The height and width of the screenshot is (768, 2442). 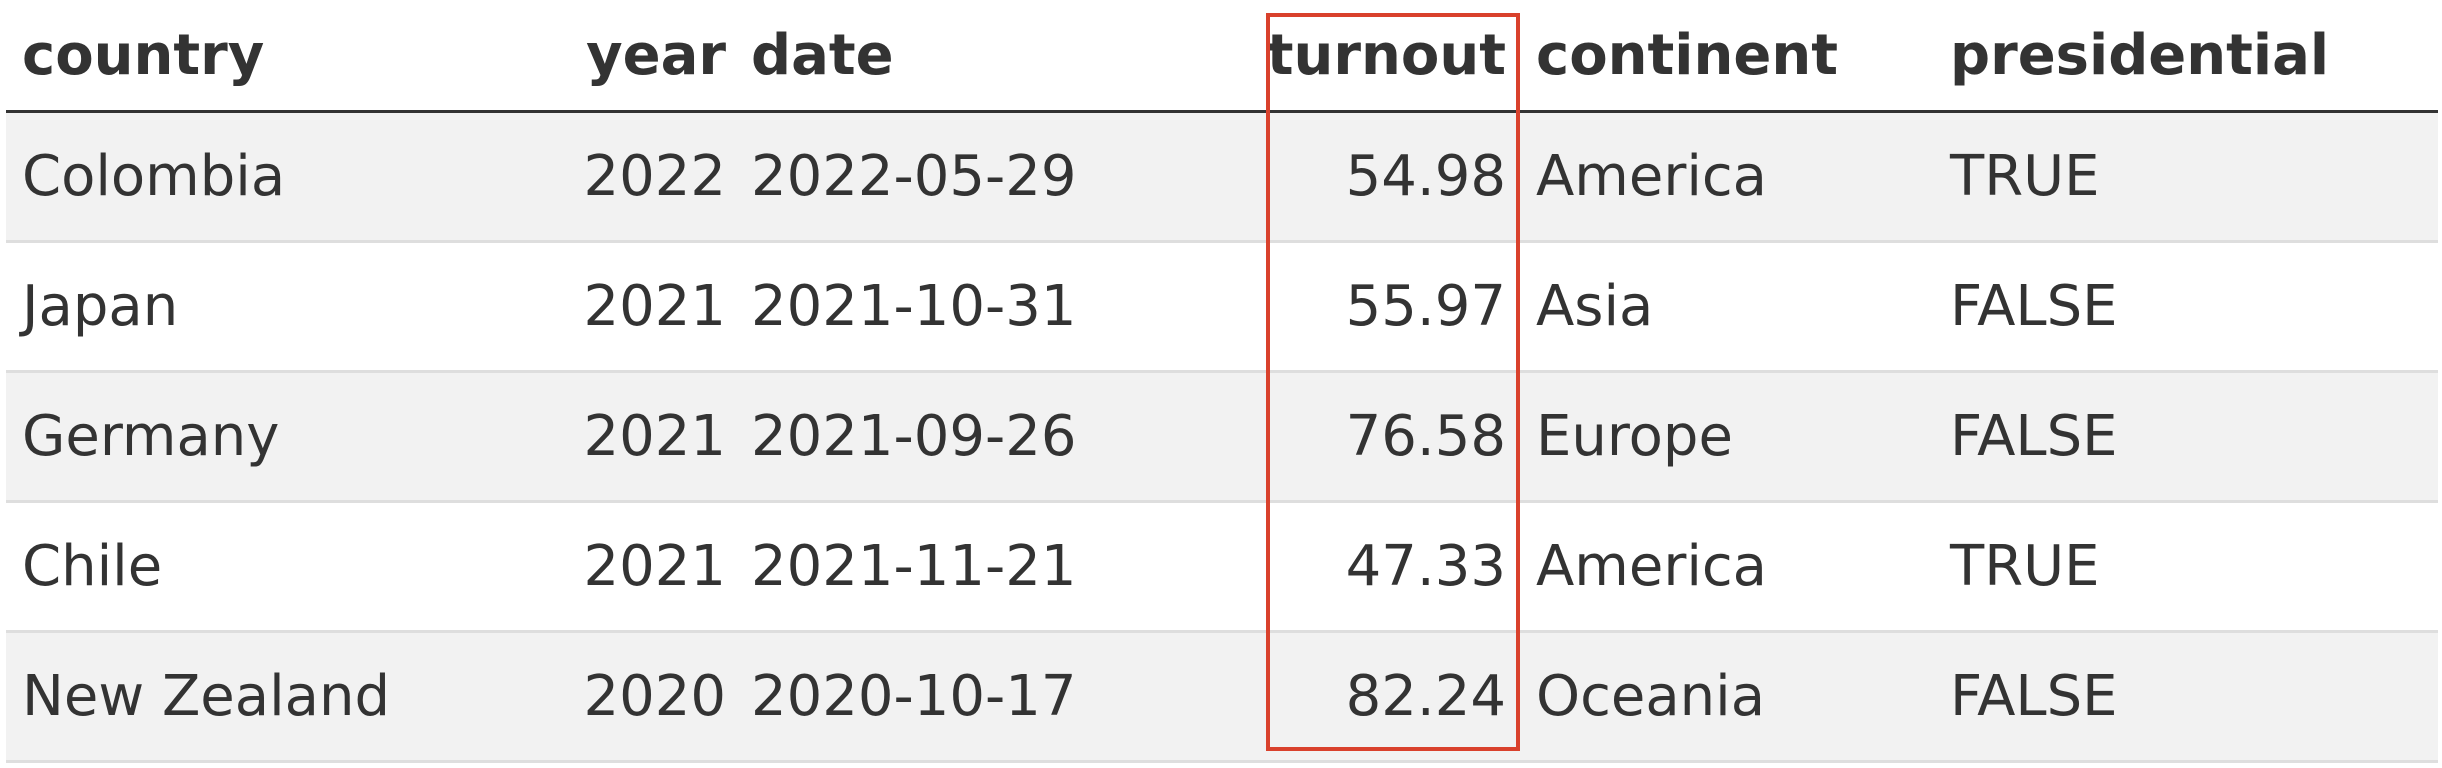 What do you see at coordinates (1425, 306) in the screenshot?
I see `cell-turnout: 55.97` at bounding box center [1425, 306].